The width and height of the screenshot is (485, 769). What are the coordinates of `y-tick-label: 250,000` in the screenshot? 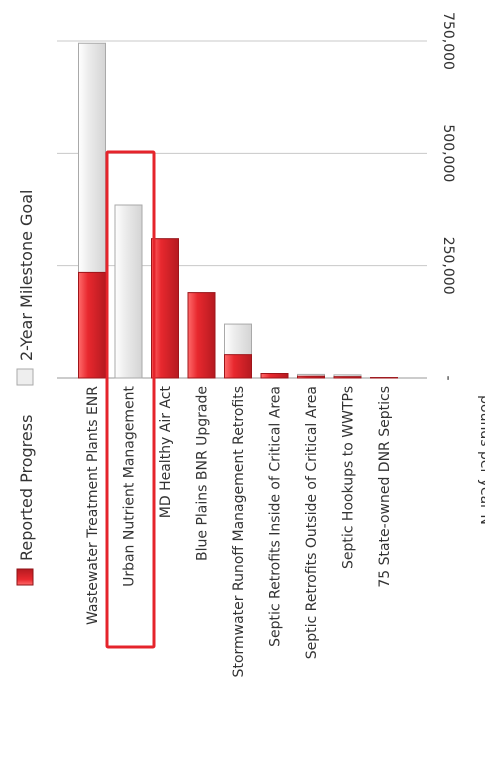 It's located at (448, 266).